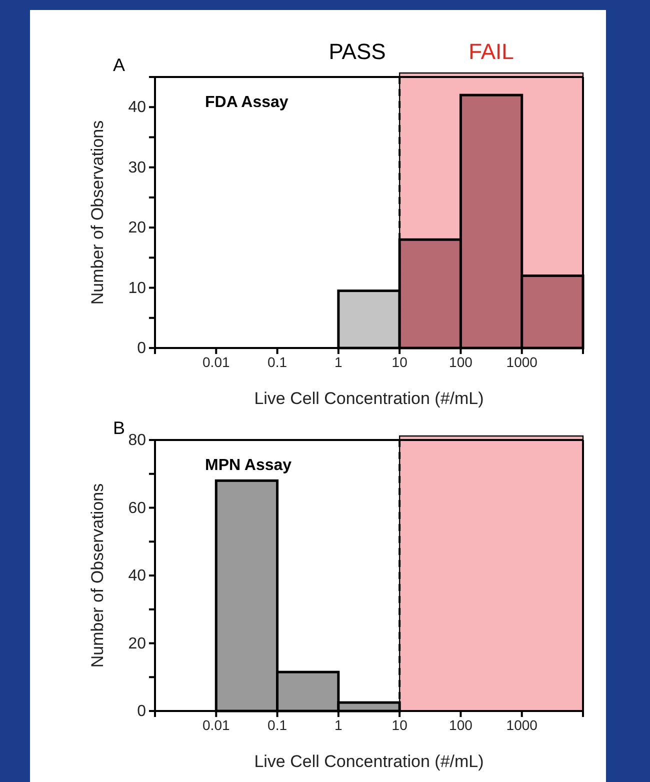 This screenshot has height=782, width=650. Describe the element at coordinates (137, 167) in the screenshot. I see `y-tick-label: 30` at that location.